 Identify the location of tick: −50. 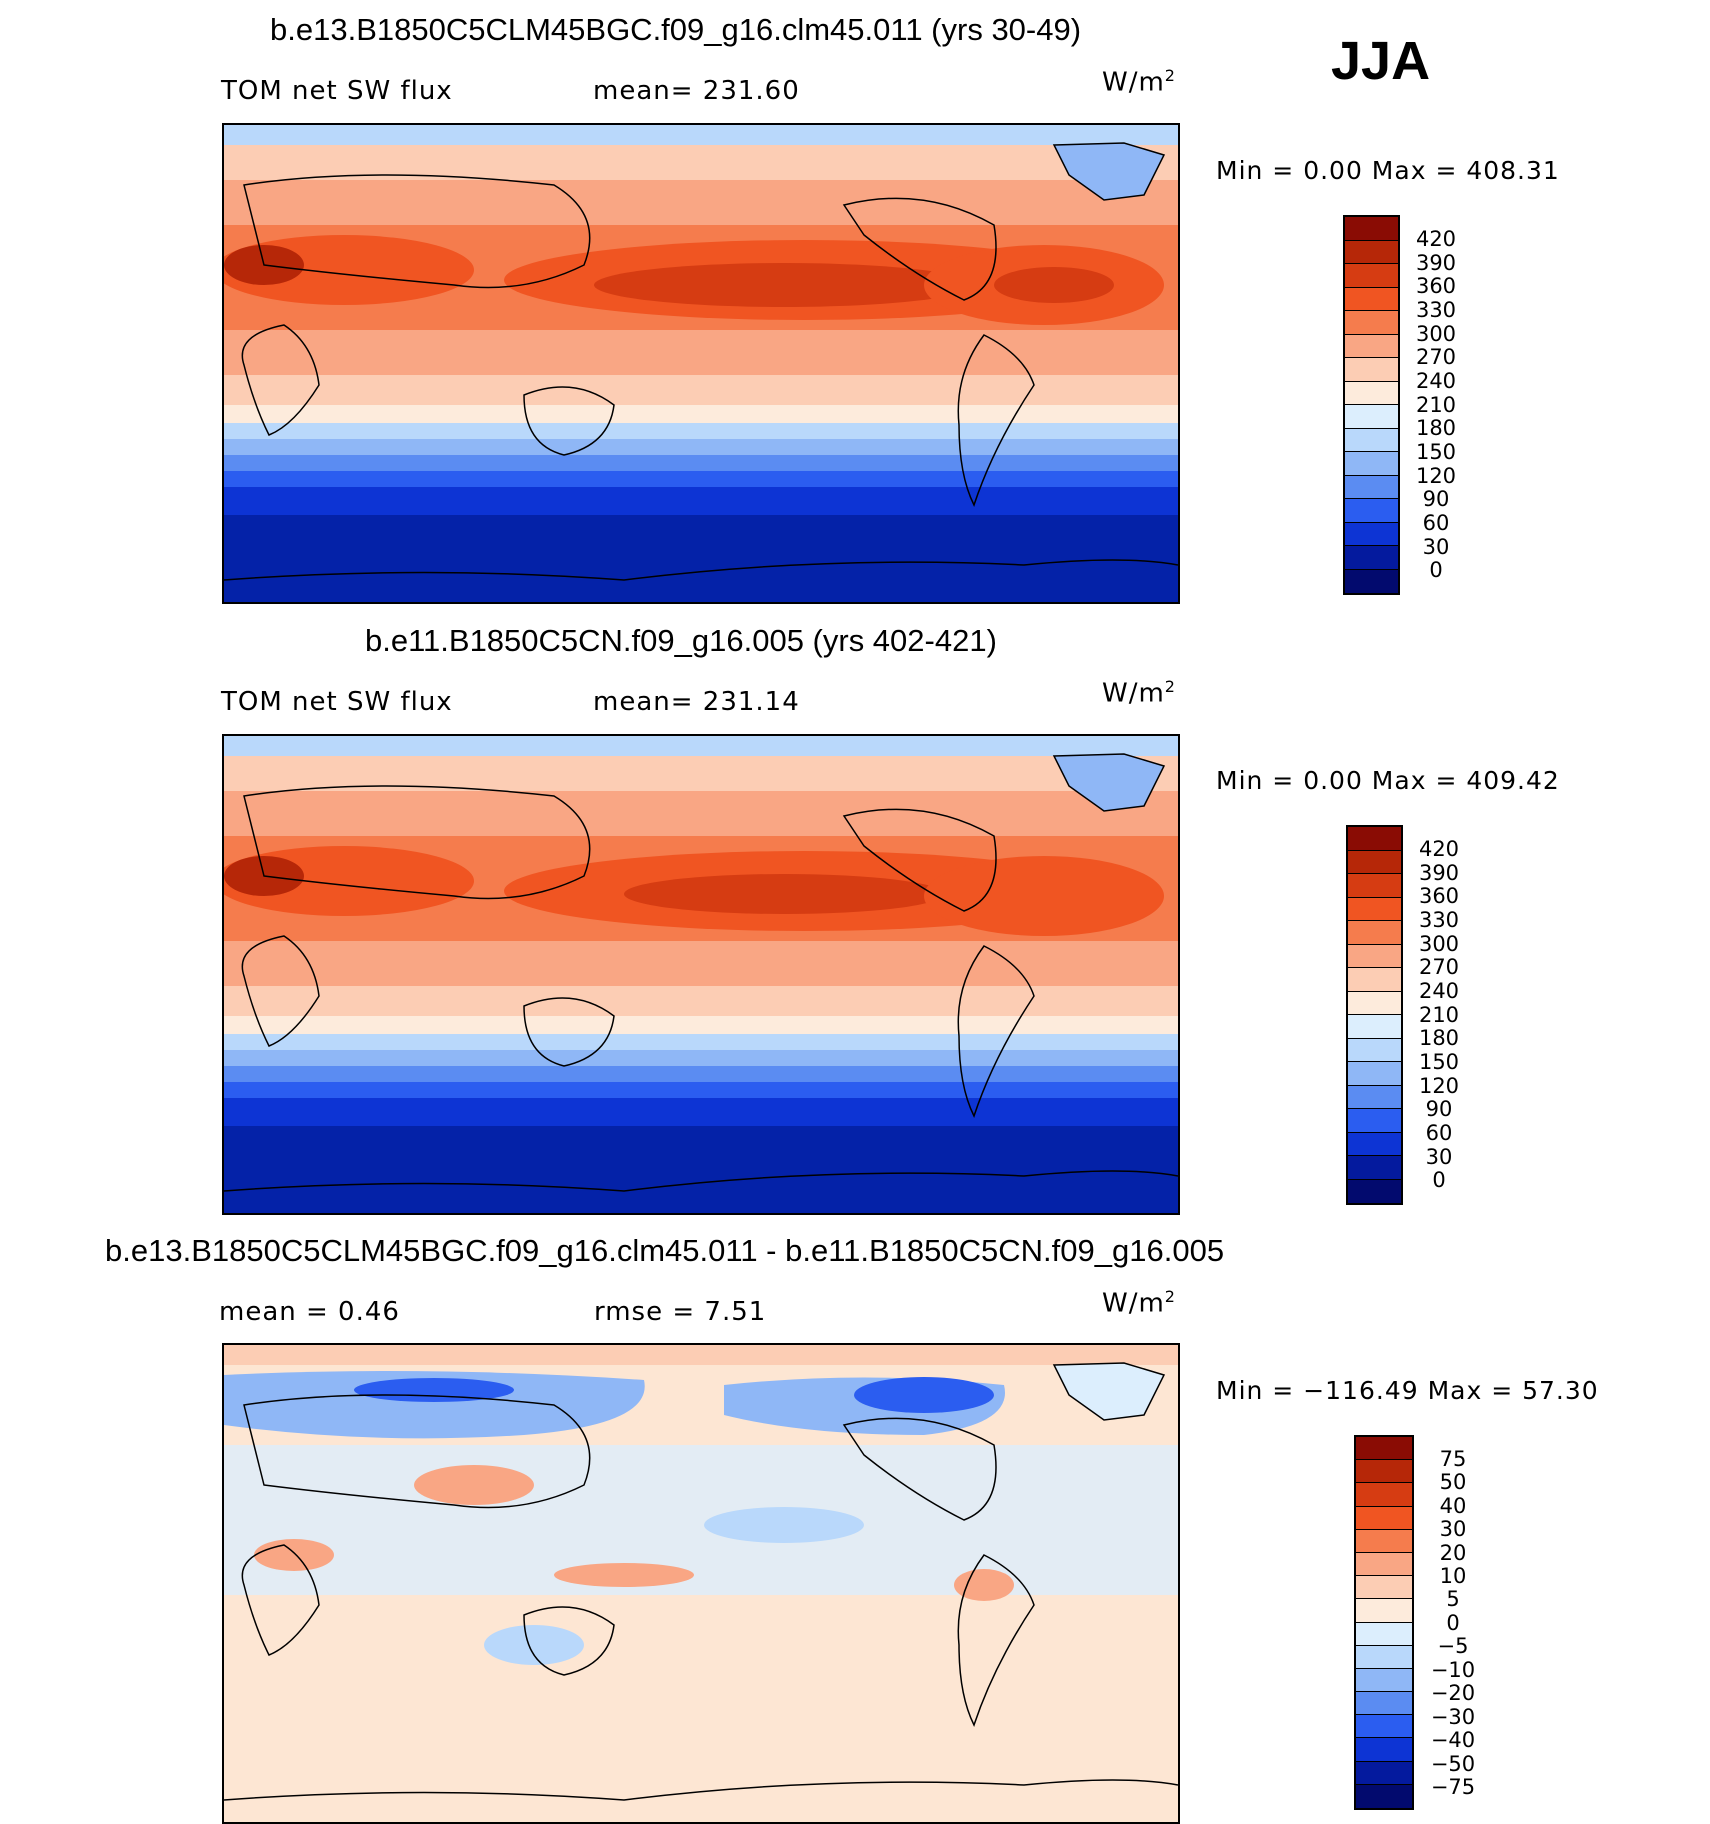
(1453, 1764).